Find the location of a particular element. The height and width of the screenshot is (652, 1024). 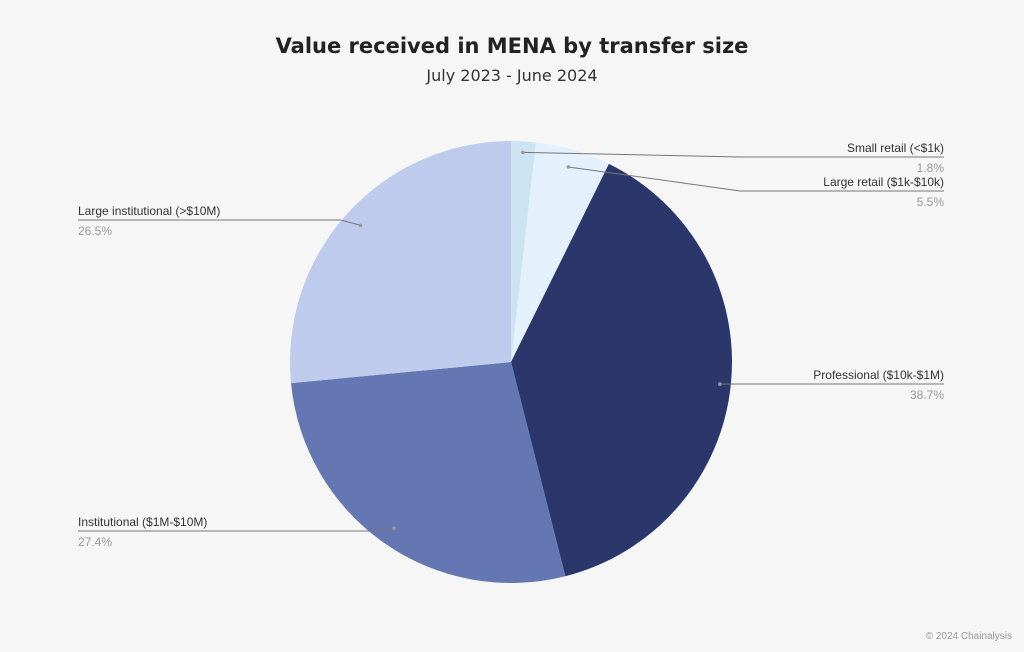

slice-value-label: 27.4% is located at coordinates (95, 542).